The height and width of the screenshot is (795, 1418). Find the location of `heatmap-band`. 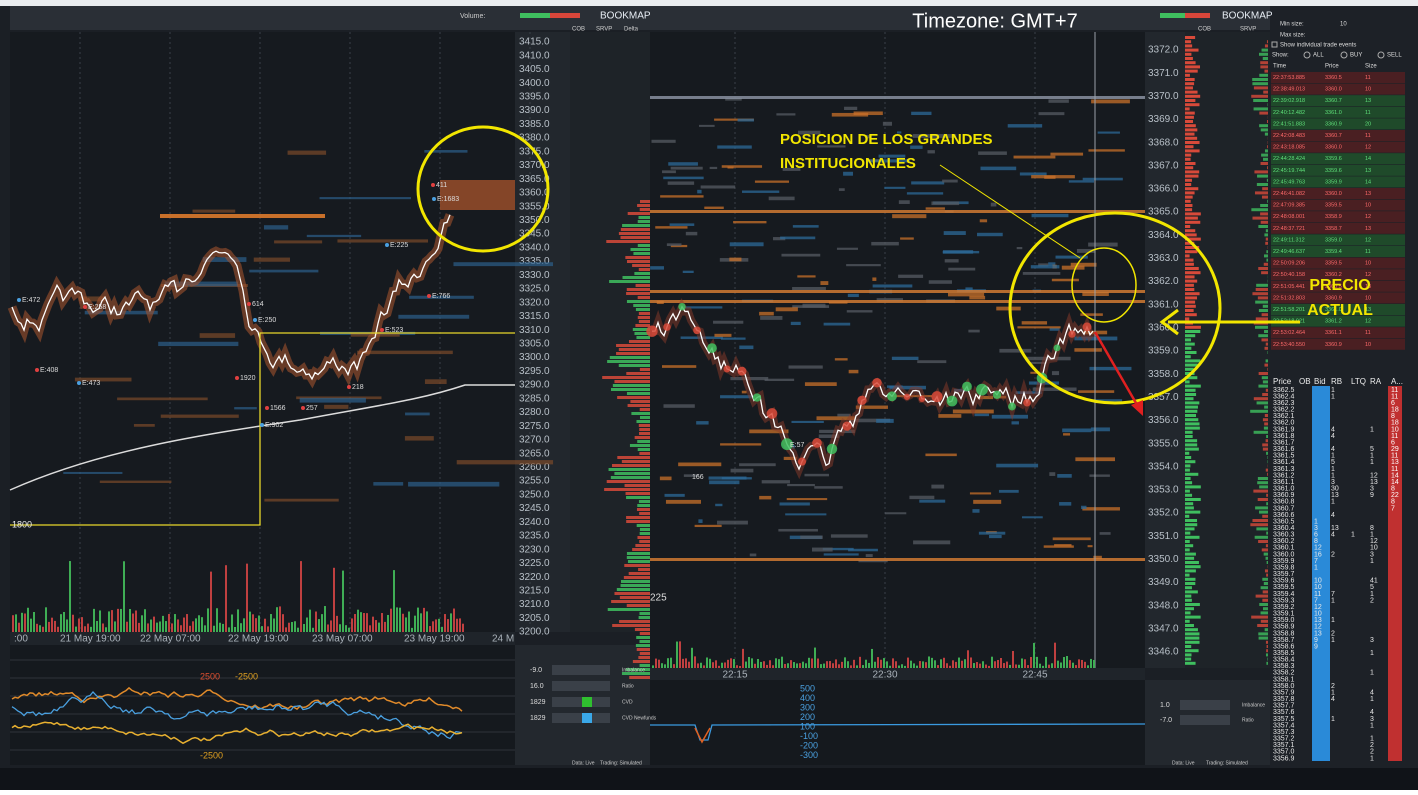

heatmap-band is located at coordinates (272, 260).